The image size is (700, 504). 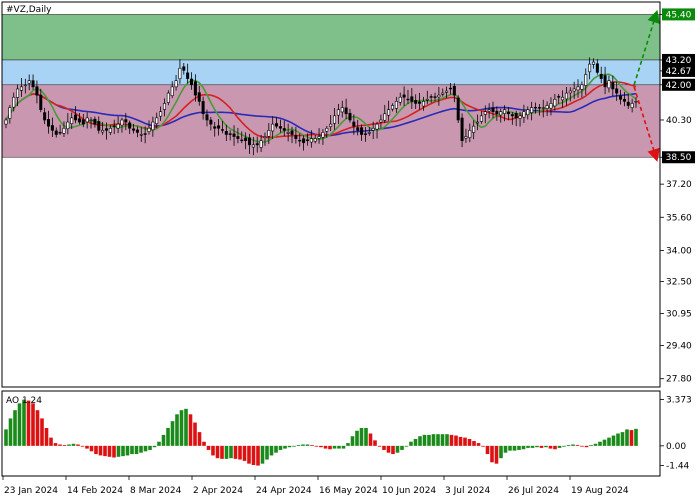 I want to click on ao-title-name: AO, so click(x=12, y=401).